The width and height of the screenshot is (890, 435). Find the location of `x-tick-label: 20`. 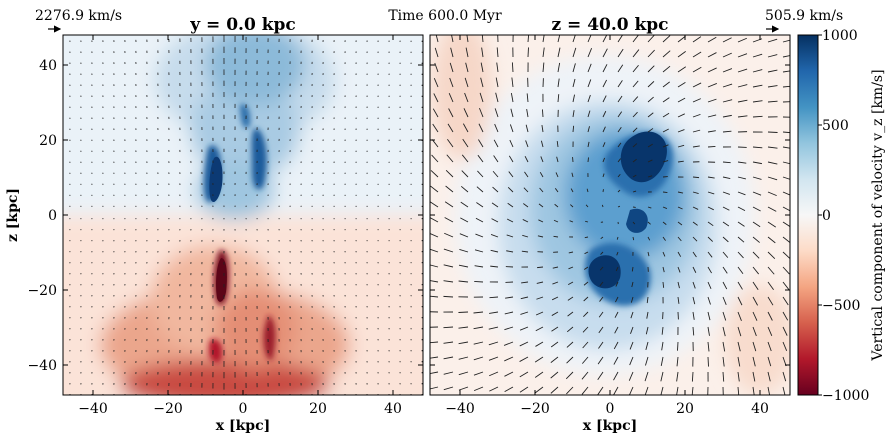

x-tick-label: 20 is located at coordinates (318, 409).